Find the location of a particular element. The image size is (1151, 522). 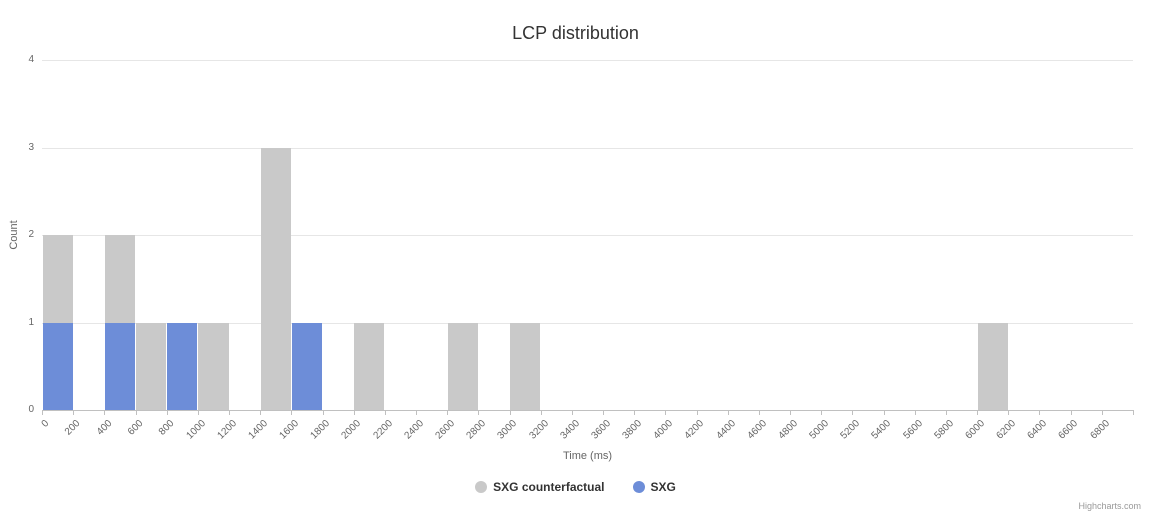

x-axis-tick-label: 6400 is located at coordinates (1037, 430).